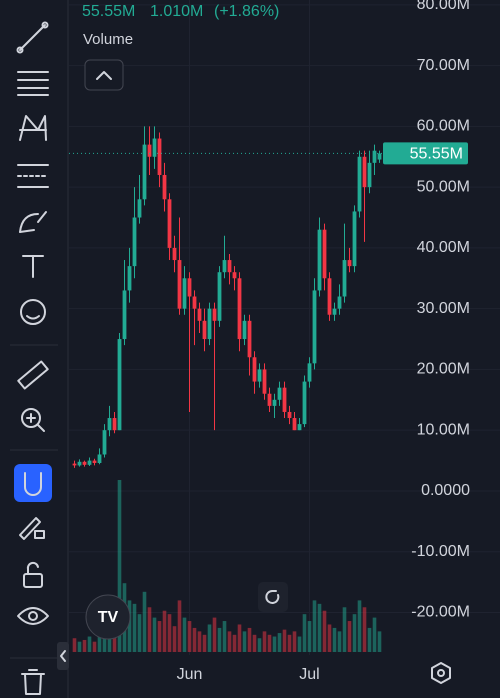 This screenshot has width=500, height=698. I want to click on trend-line-tool, so click(32, 37).